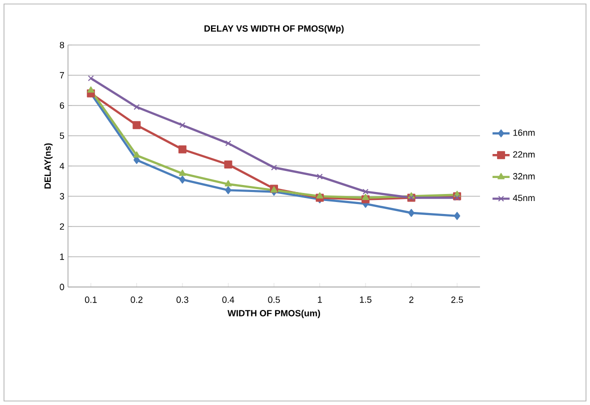 The width and height of the screenshot is (590, 405). I want to click on x-tick-label: 0.3, so click(182, 299).